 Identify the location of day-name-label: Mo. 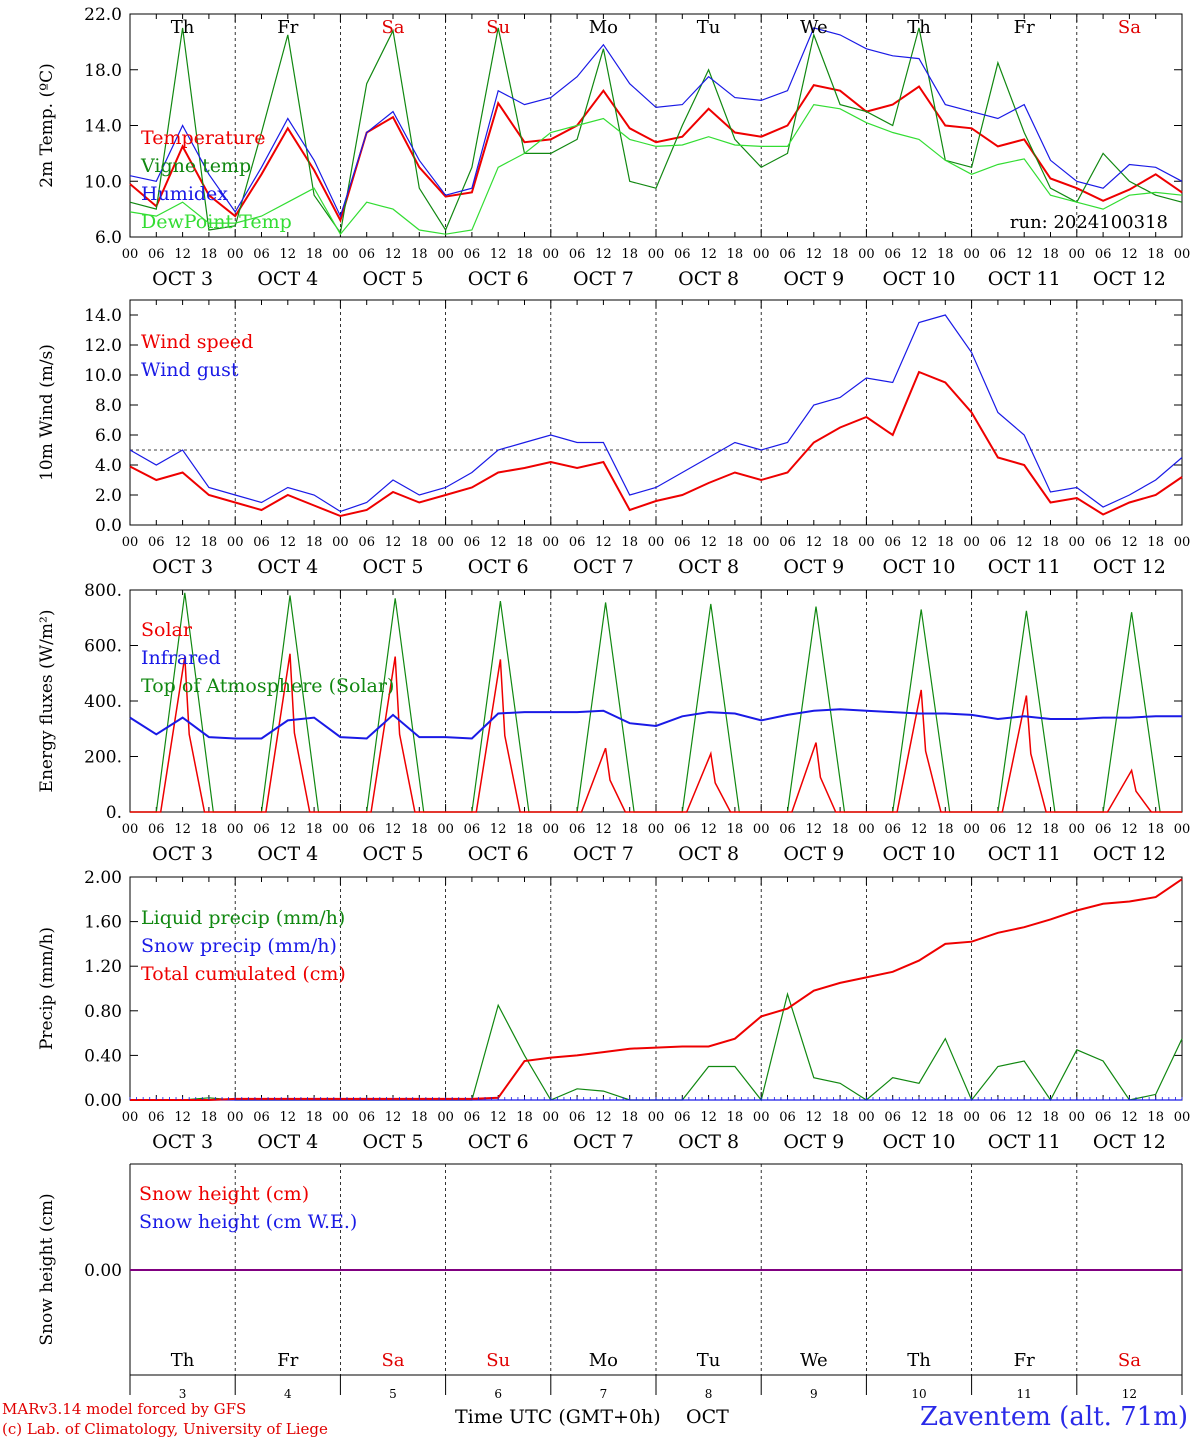
(603, 27).